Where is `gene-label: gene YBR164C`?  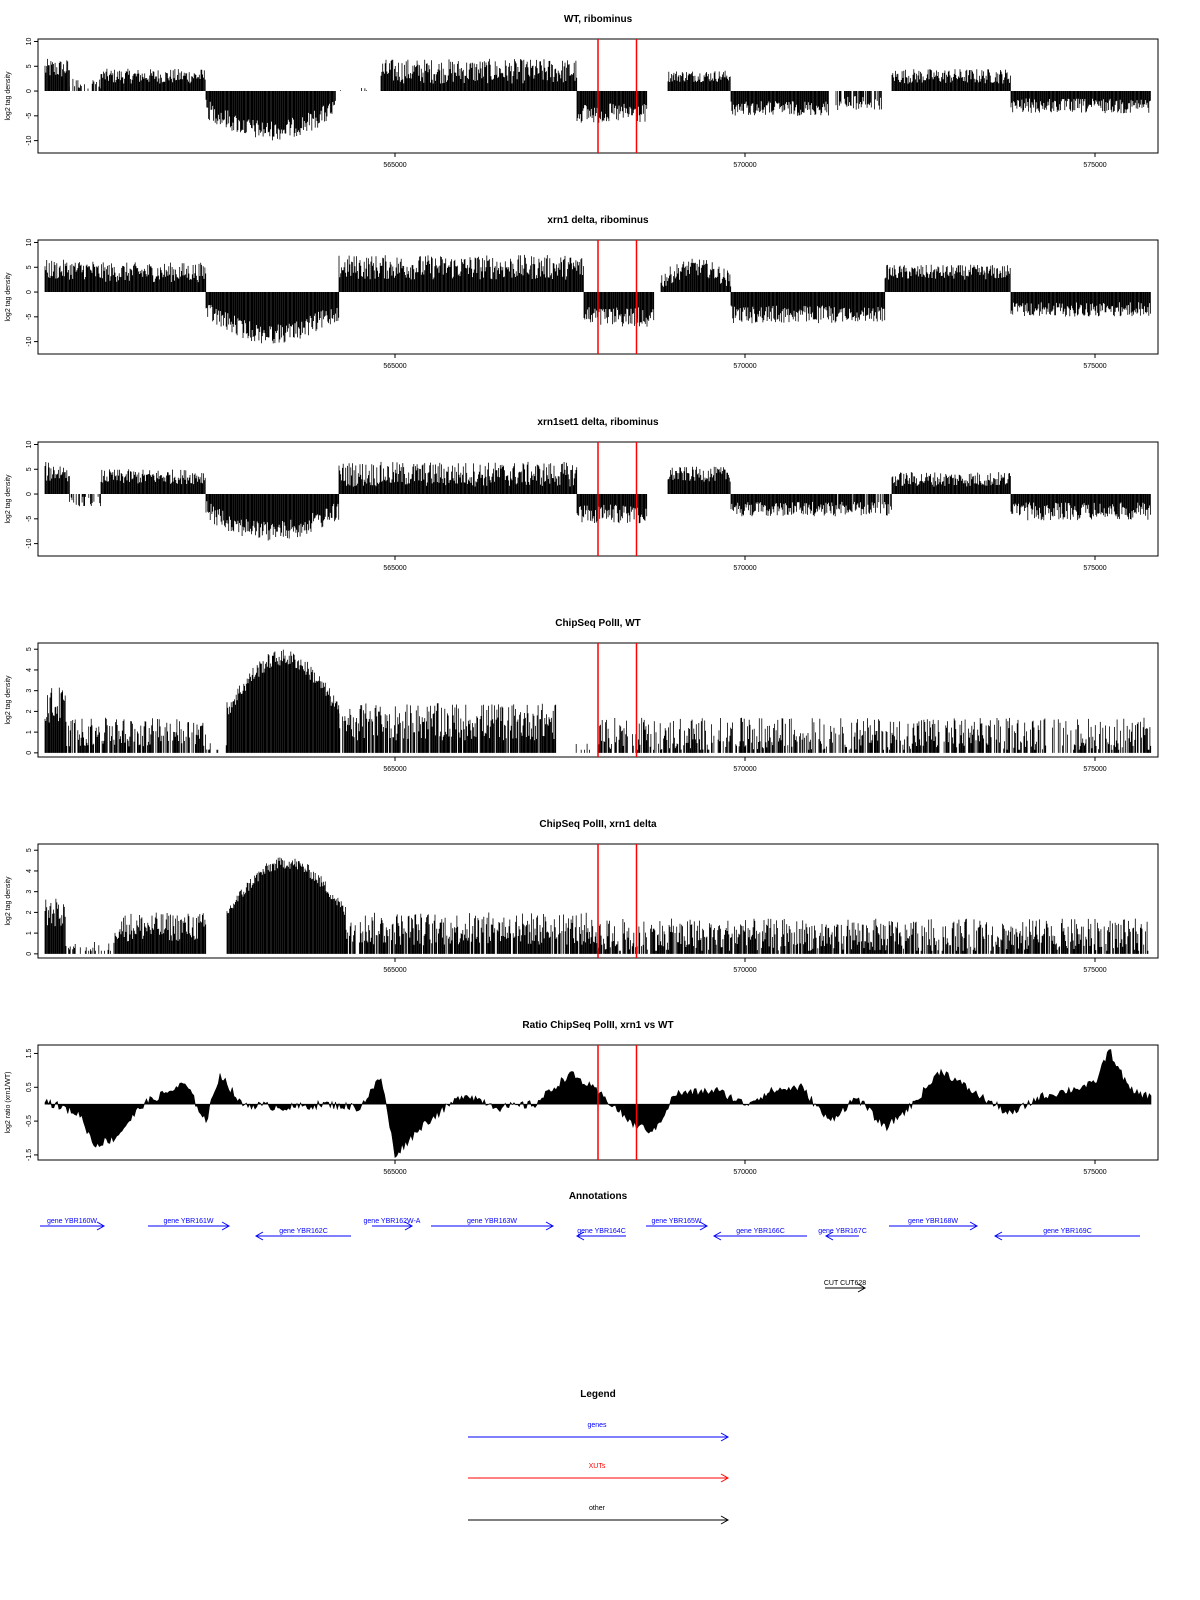 gene-label: gene YBR164C is located at coordinates (601, 1231).